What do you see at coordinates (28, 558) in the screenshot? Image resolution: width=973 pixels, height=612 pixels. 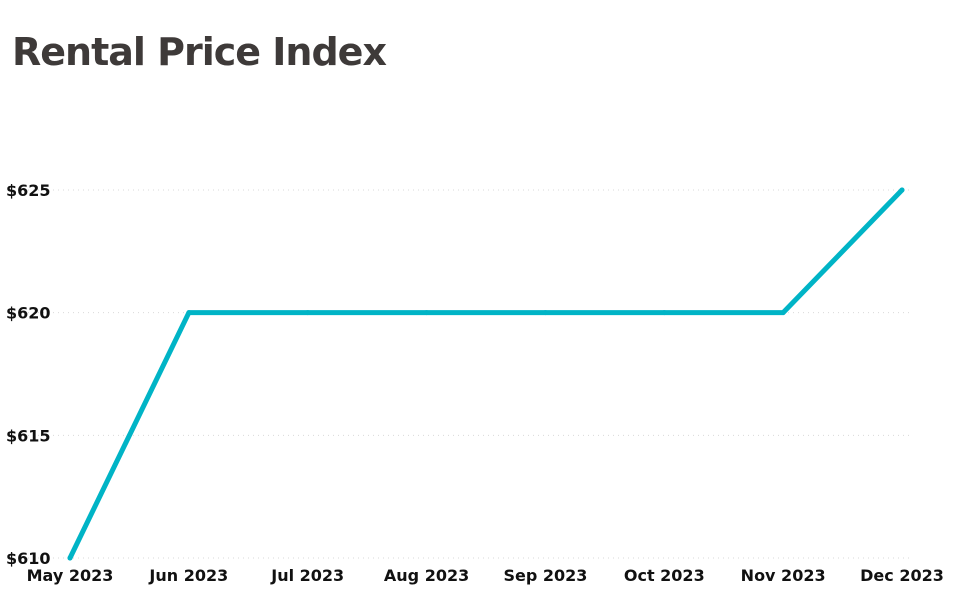 I see `y-tick-label: $610` at bounding box center [28, 558].